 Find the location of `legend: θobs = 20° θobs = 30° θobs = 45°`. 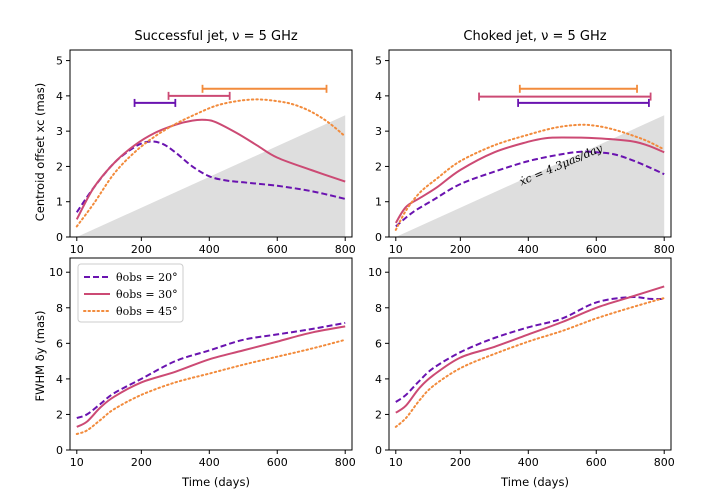

legend: θobs = 20° θobs = 30° θobs = 45° is located at coordinates (130, 293).